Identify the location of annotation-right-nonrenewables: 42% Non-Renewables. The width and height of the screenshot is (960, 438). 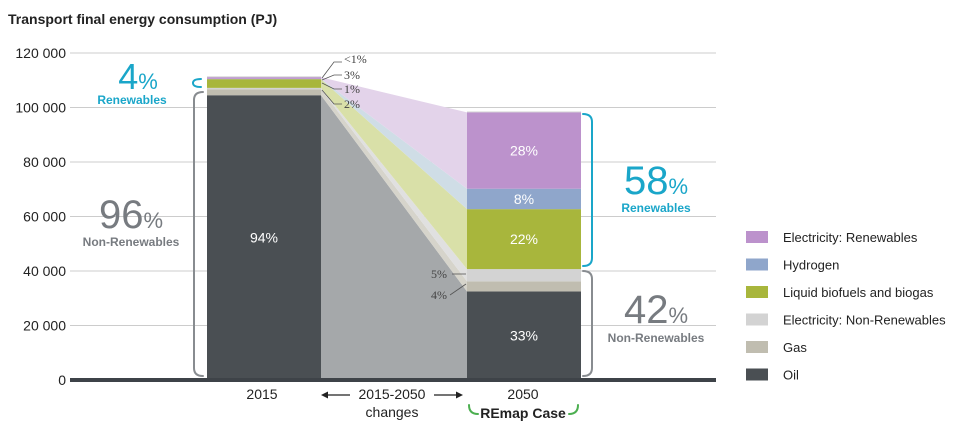
(656, 316).